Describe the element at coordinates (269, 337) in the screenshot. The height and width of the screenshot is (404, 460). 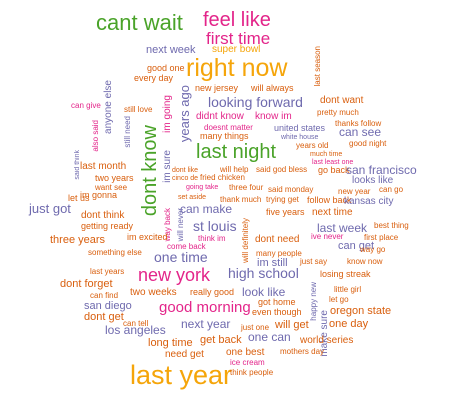
I see `word: one can` at that location.